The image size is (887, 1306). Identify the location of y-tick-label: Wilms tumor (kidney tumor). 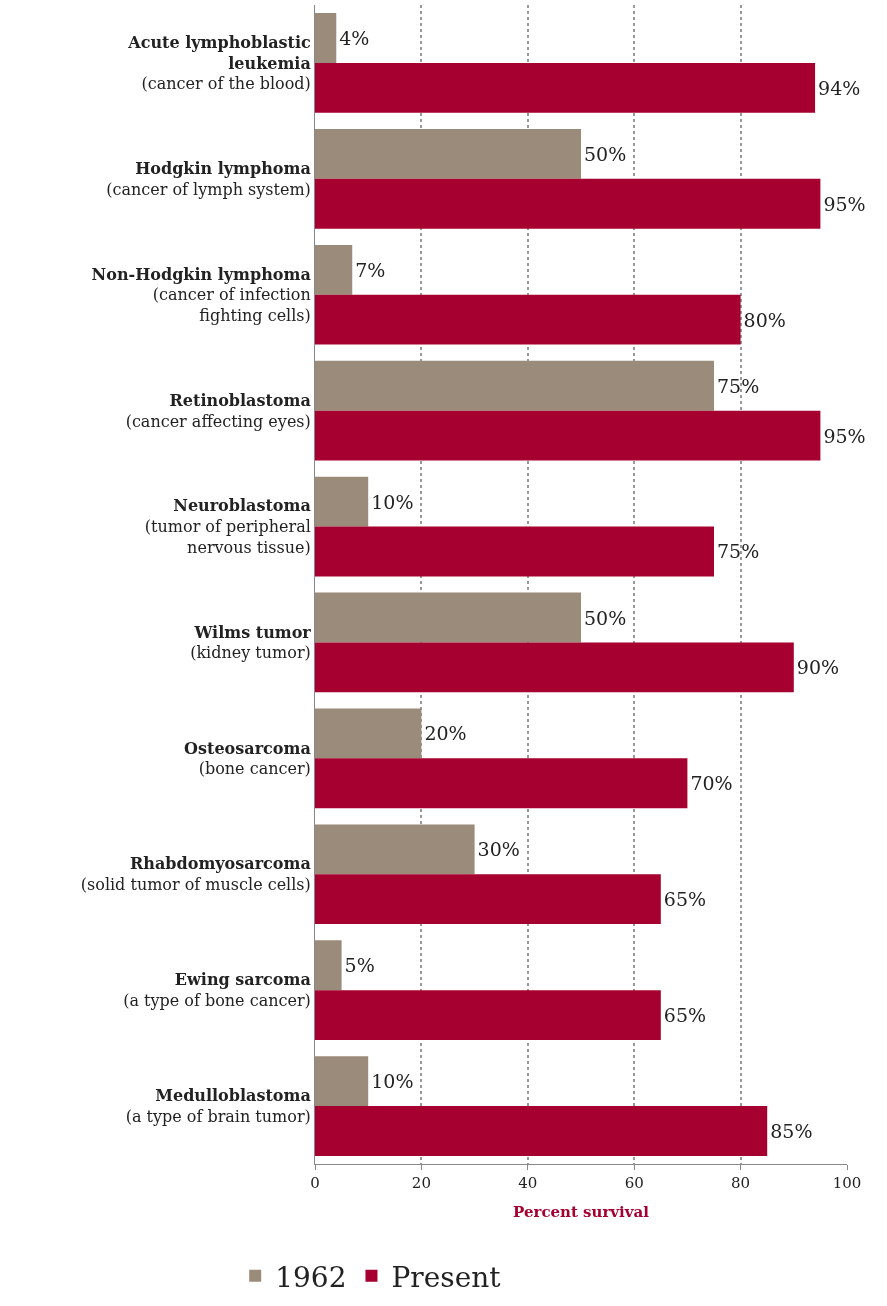
(251, 642).